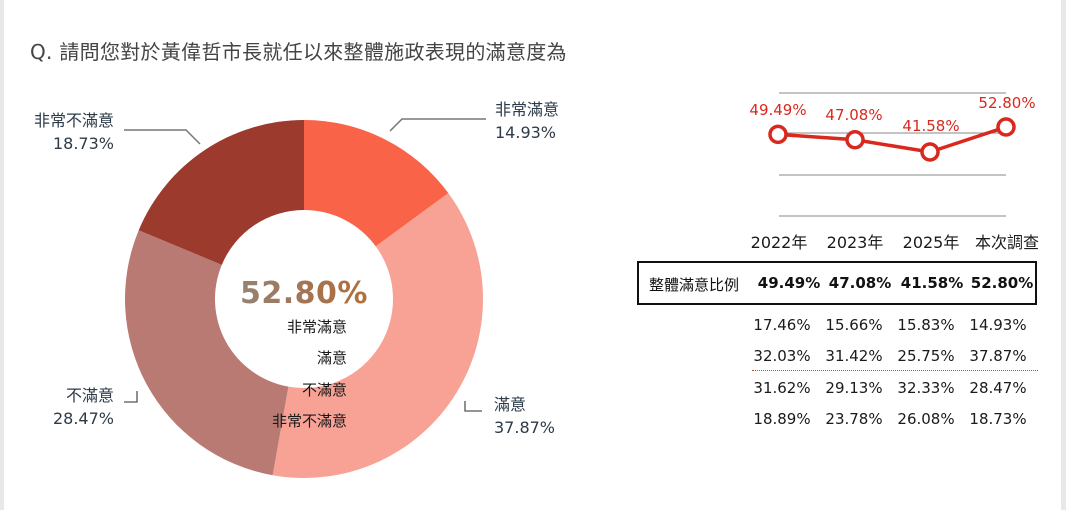 The height and width of the screenshot is (510, 1066). Describe the element at coordinates (1063, 255) in the screenshot. I see `right-border` at that location.